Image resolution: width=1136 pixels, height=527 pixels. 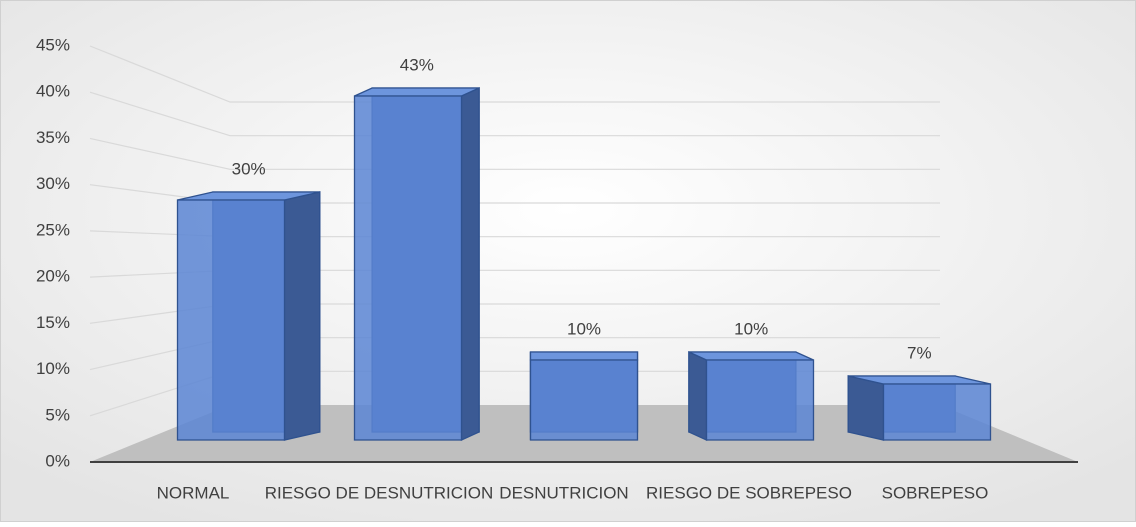 What do you see at coordinates (53, 276) in the screenshot?
I see `y-tick-label: 20%` at bounding box center [53, 276].